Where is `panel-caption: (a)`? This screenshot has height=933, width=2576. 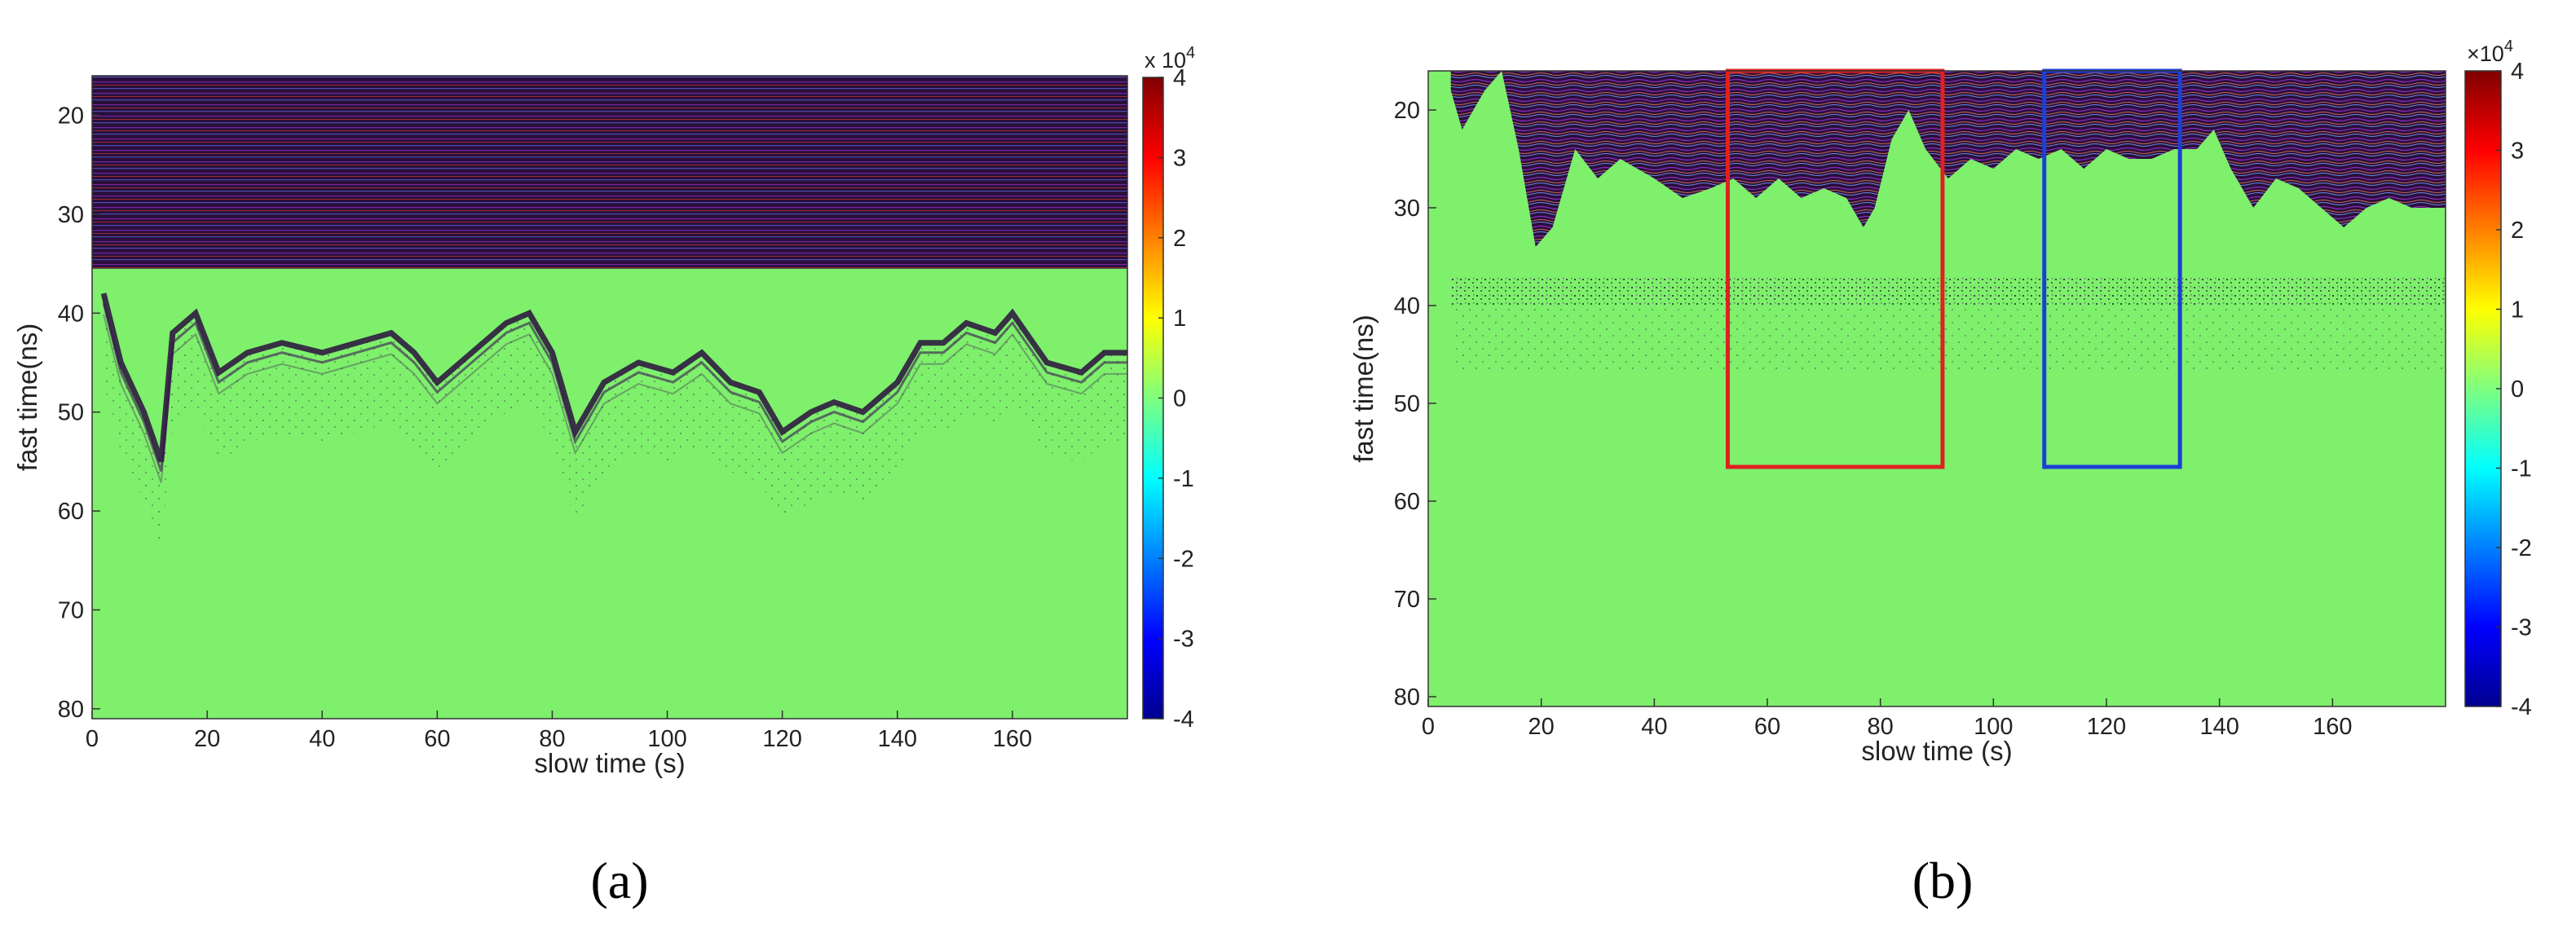 panel-caption: (a) is located at coordinates (619, 881).